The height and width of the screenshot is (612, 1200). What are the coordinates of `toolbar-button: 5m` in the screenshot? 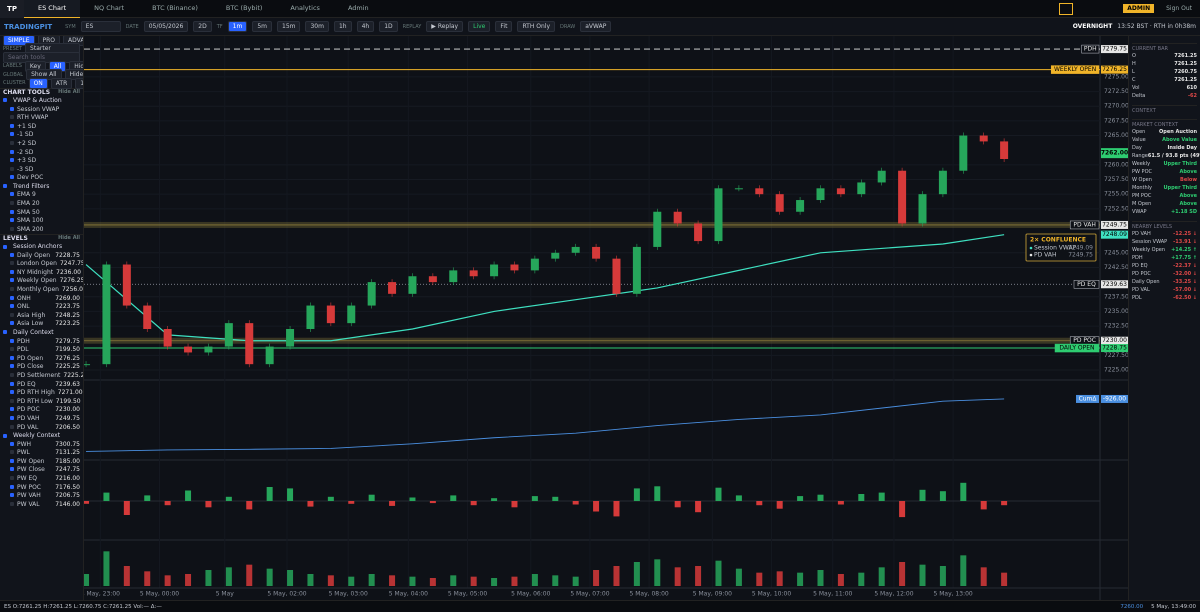 It's located at (262, 26).